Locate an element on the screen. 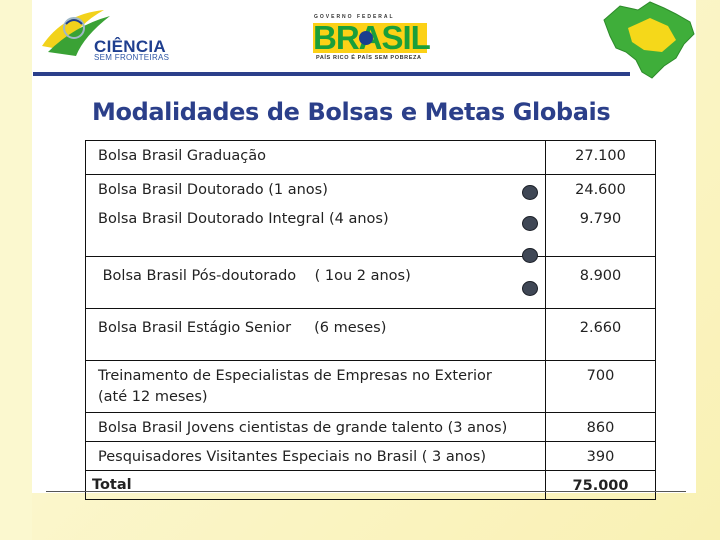 Image resolution: width=720 pixels, height=540 pixels. bullet-markers is located at coordinates (532, 242).